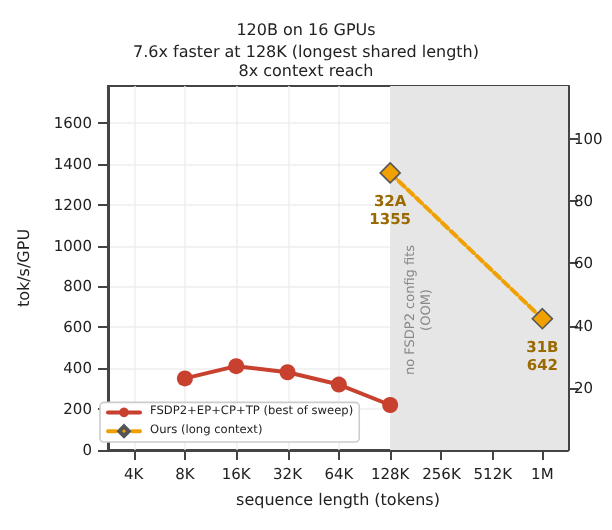 The width and height of the screenshot is (612, 530). I want to click on x-axis-title: sequence length (tokens), so click(338, 500).